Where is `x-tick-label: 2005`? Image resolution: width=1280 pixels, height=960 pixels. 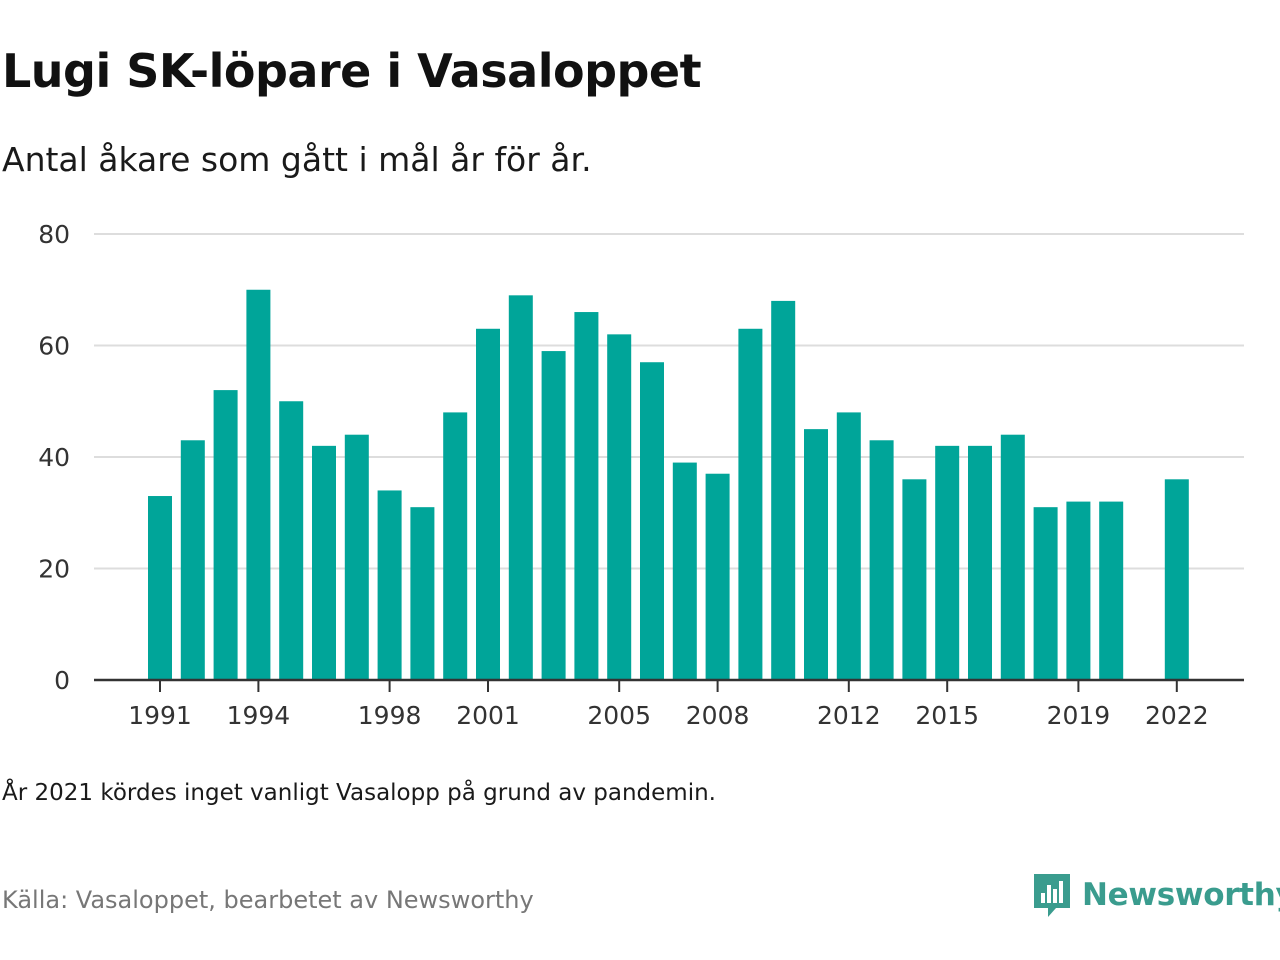
x-tick-label: 2005 is located at coordinates (619, 715).